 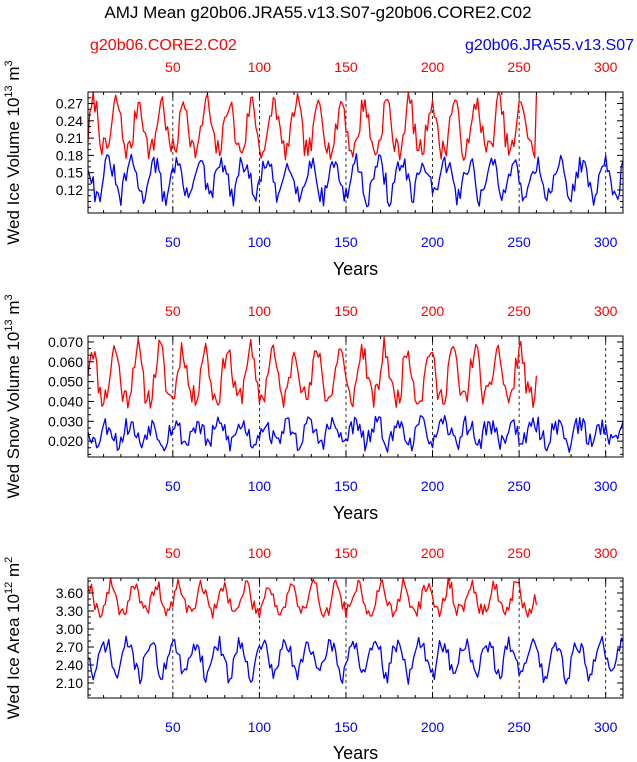 I want to click on legend-red-case: g20b06.CORE2.C02, so click(x=163, y=45).